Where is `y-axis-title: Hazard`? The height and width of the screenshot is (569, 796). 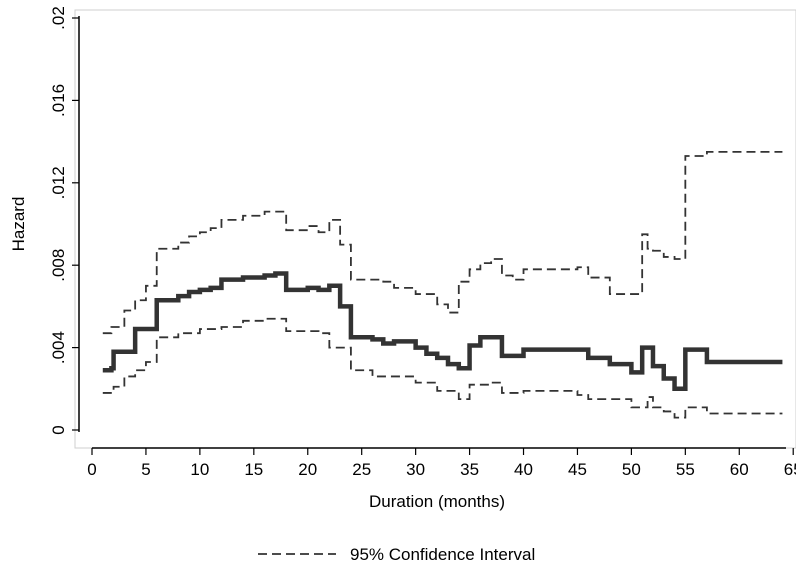
y-axis-title: Hazard is located at coordinates (18, 224).